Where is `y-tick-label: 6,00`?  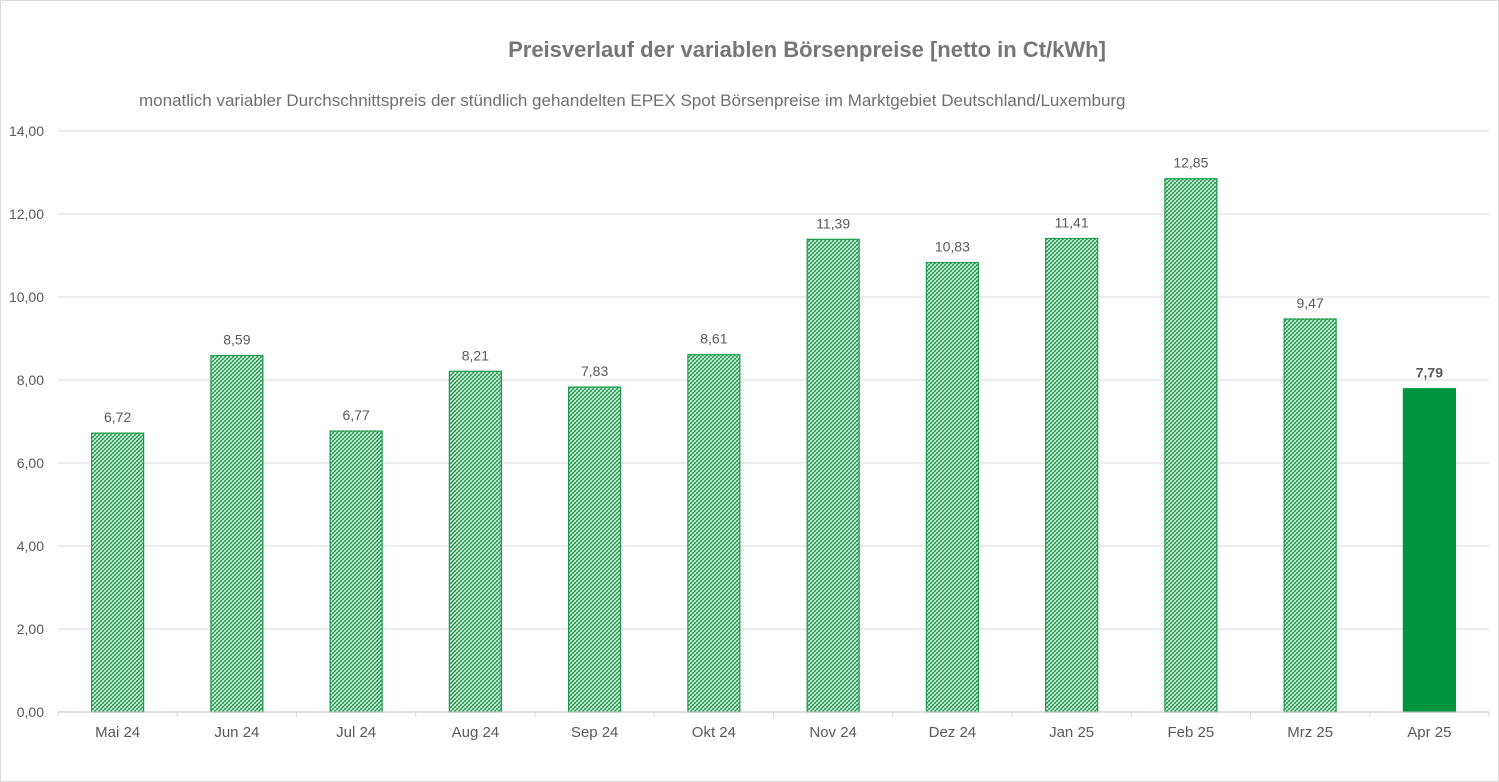
y-tick-label: 6,00 is located at coordinates (30, 463).